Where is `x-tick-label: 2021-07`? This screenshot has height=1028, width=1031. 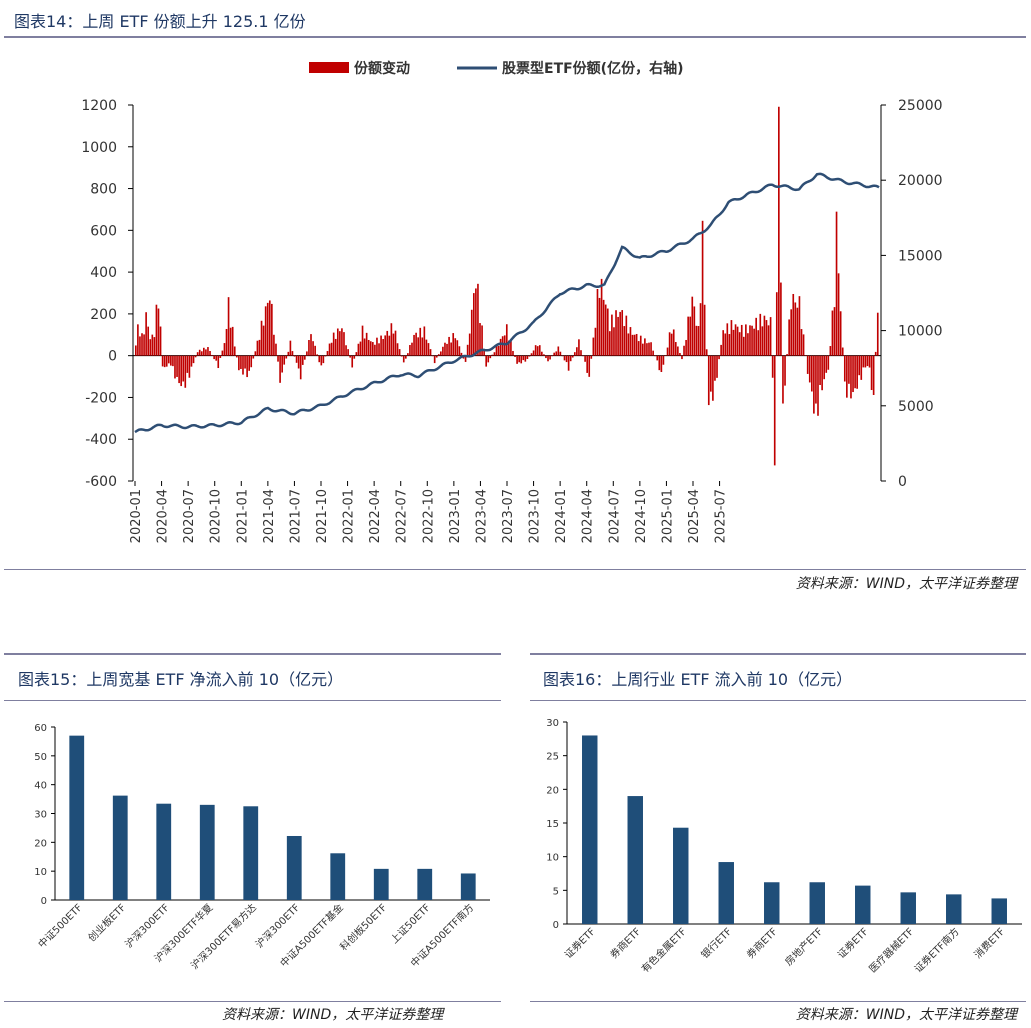 x-tick-label: 2021-07 is located at coordinates (295, 516).